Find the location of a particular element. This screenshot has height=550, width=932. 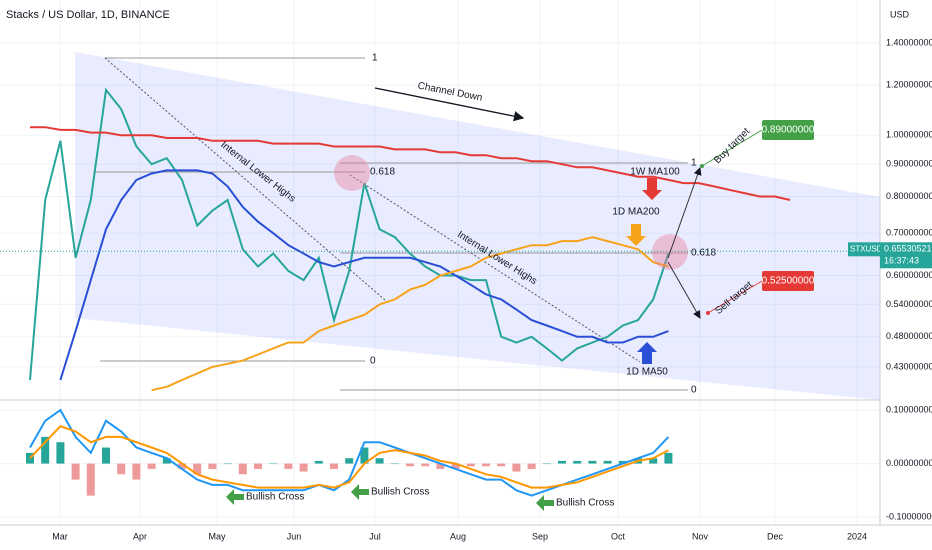

y-tick-label: 0.48000000 is located at coordinates (909, 336).